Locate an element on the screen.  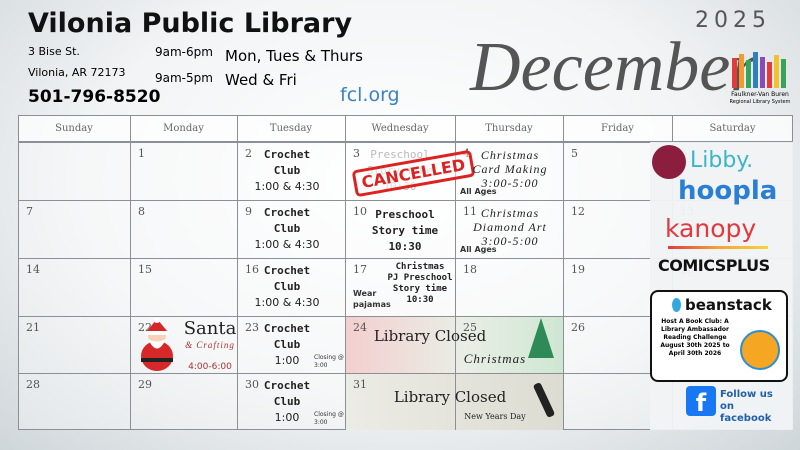
libby-icon is located at coordinates (669, 162).